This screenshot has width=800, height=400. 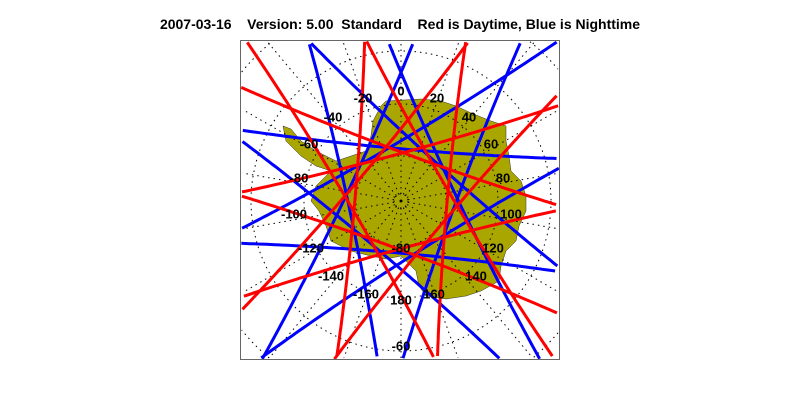 What do you see at coordinates (401, 346) in the screenshot?
I see `lat-label: -60` at bounding box center [401, 346].